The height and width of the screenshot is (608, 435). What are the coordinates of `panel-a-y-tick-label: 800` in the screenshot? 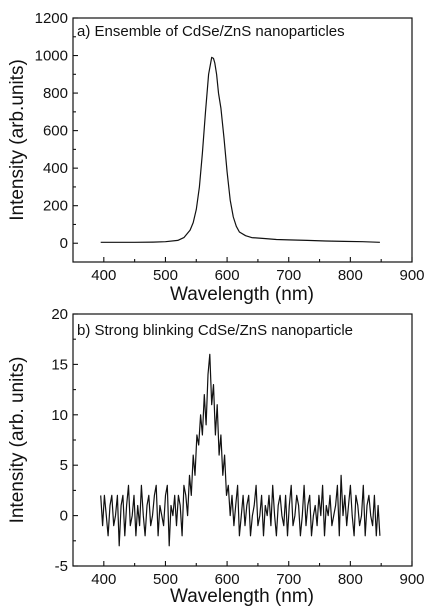 It's located at (55, 93).